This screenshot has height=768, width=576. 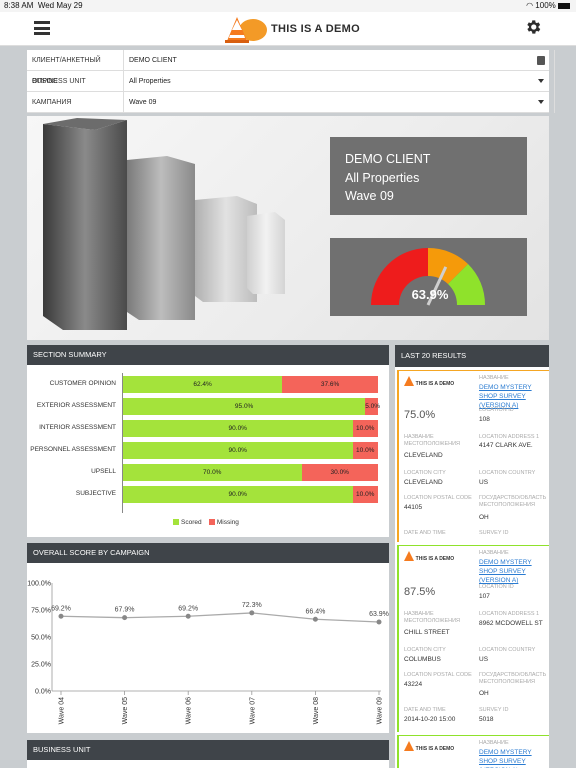 What do you see at coordinates (315, 611) in the screenshot?
I see `data-label: 66.4%` at bounding box center [315, 611].